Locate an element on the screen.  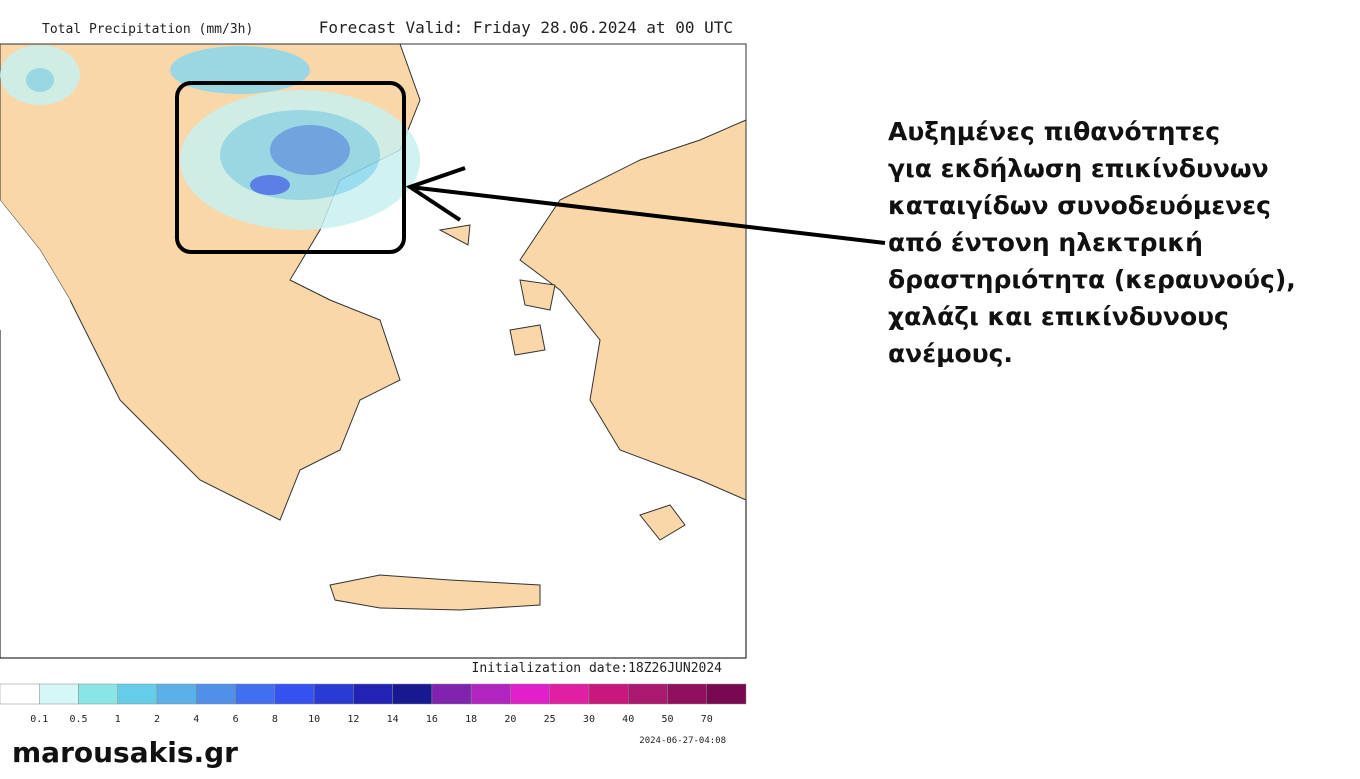
land-crete is located at coordinates (435, 592).